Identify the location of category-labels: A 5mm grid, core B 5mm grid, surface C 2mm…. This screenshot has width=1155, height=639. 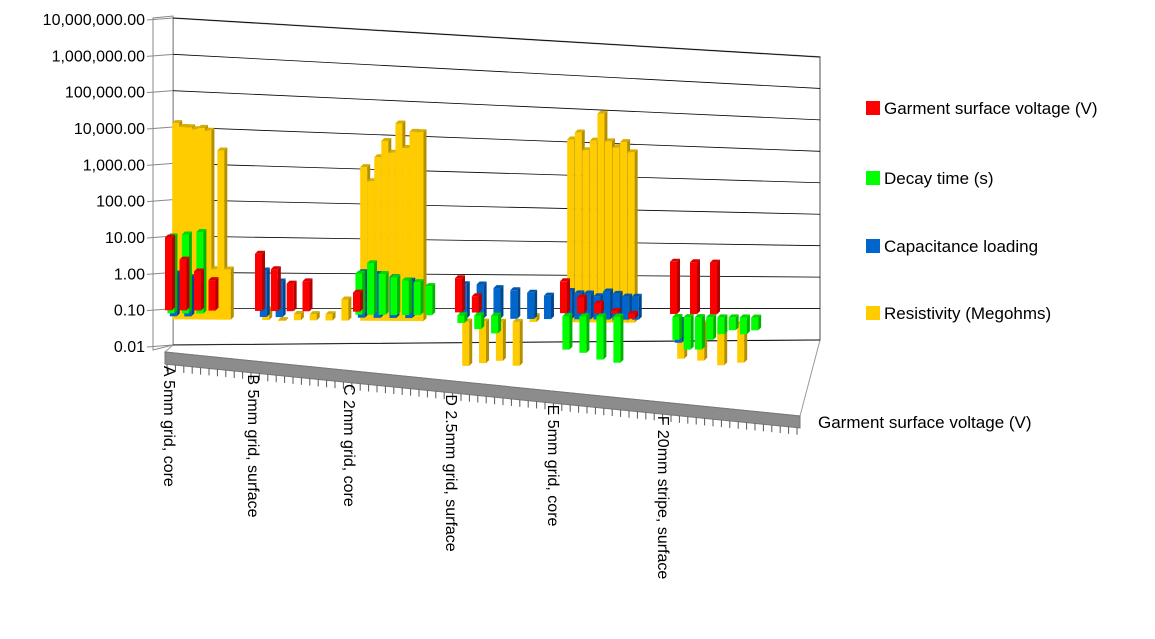
(415, 472).